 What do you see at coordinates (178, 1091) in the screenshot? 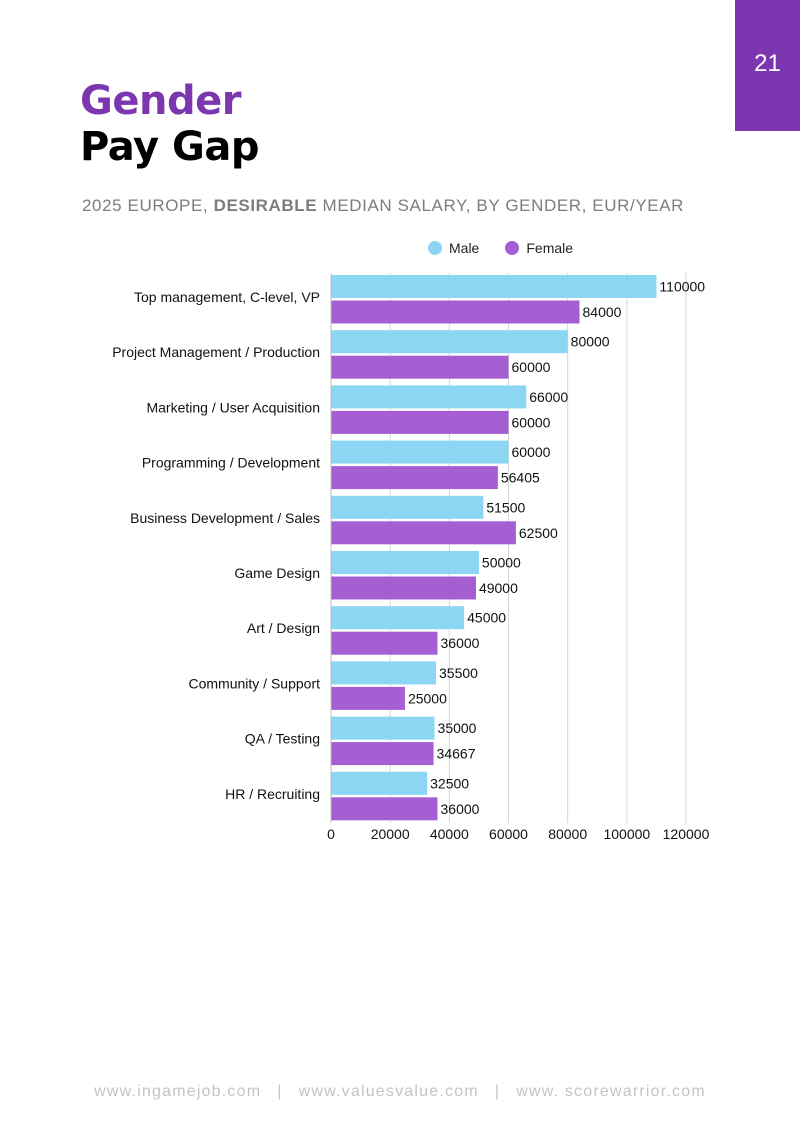
I see `footer-link-ingamejob: www.ingamejob.com` at bounding box center [178, 1091].